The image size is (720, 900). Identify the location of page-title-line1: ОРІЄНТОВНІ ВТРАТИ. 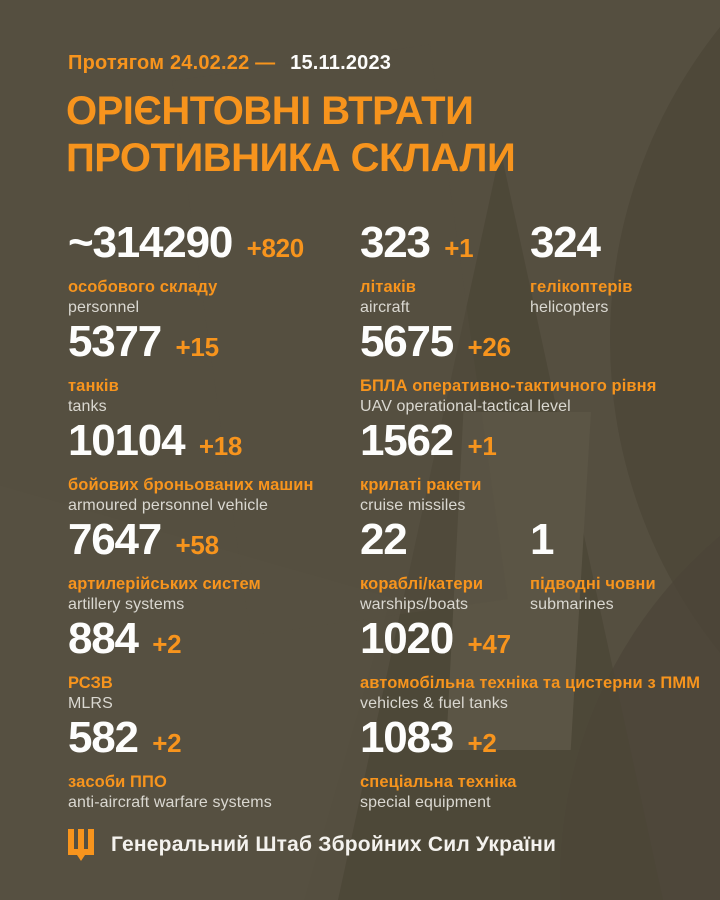
(270, 111).